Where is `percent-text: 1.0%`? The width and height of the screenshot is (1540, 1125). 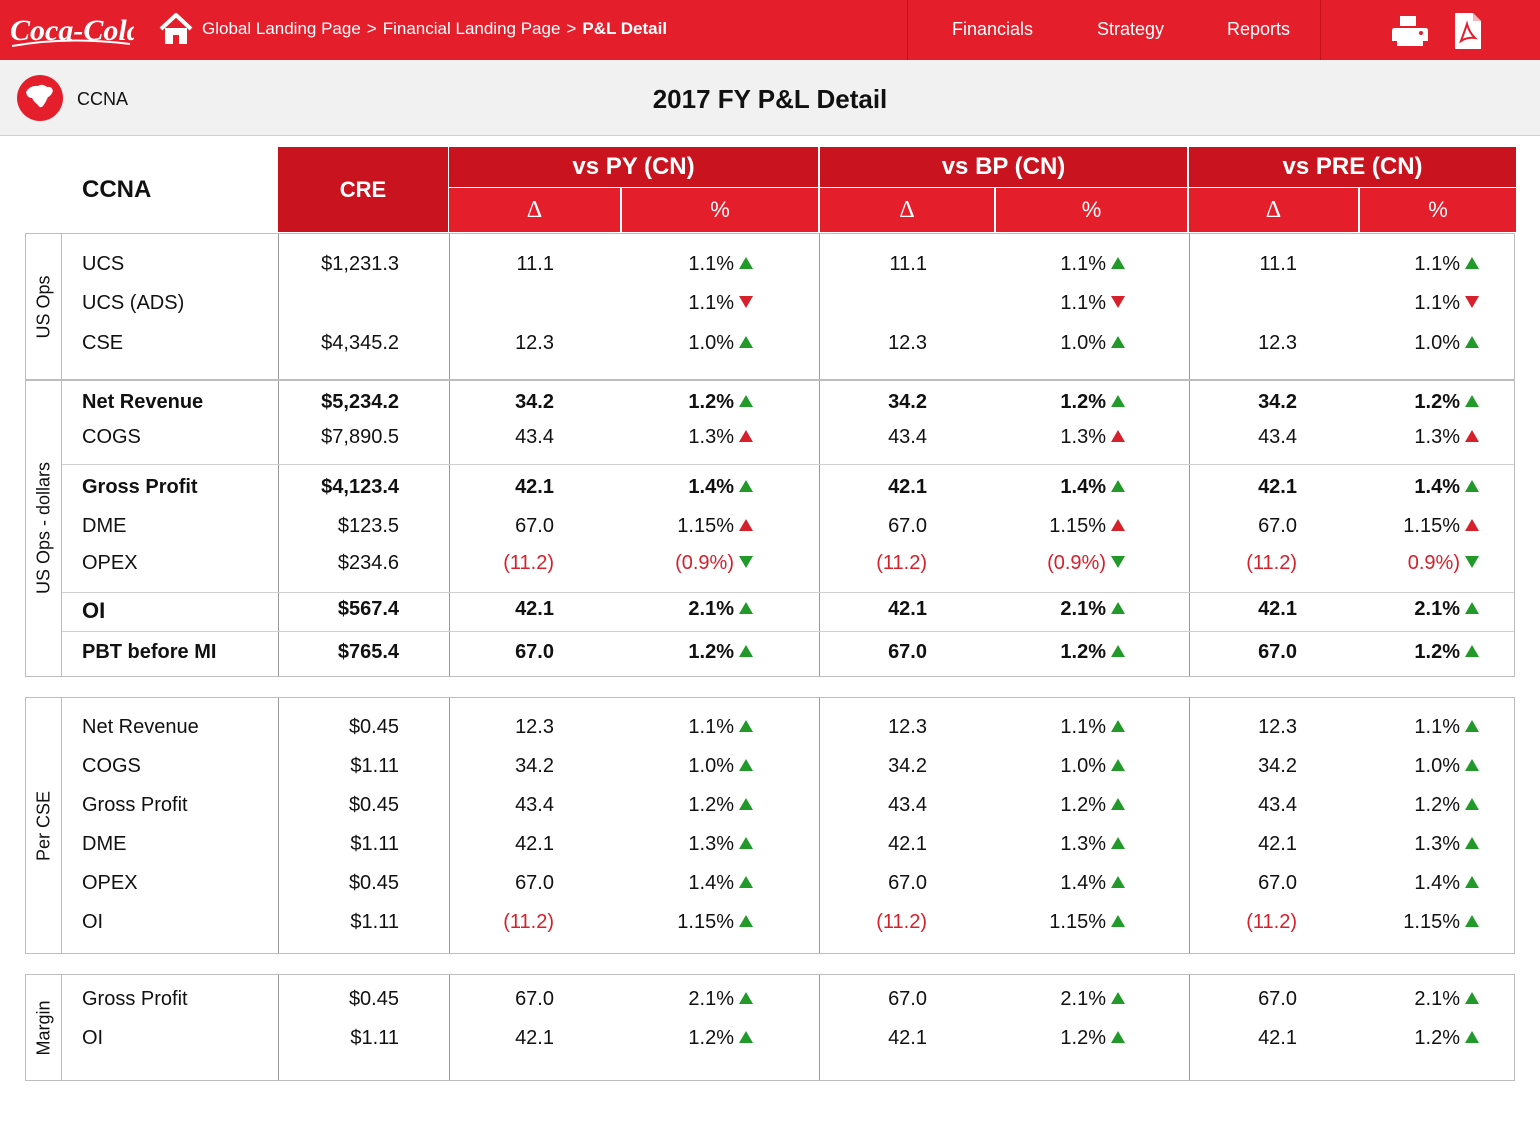
percent-text: 1.0% is located at coordinates (711, 343).